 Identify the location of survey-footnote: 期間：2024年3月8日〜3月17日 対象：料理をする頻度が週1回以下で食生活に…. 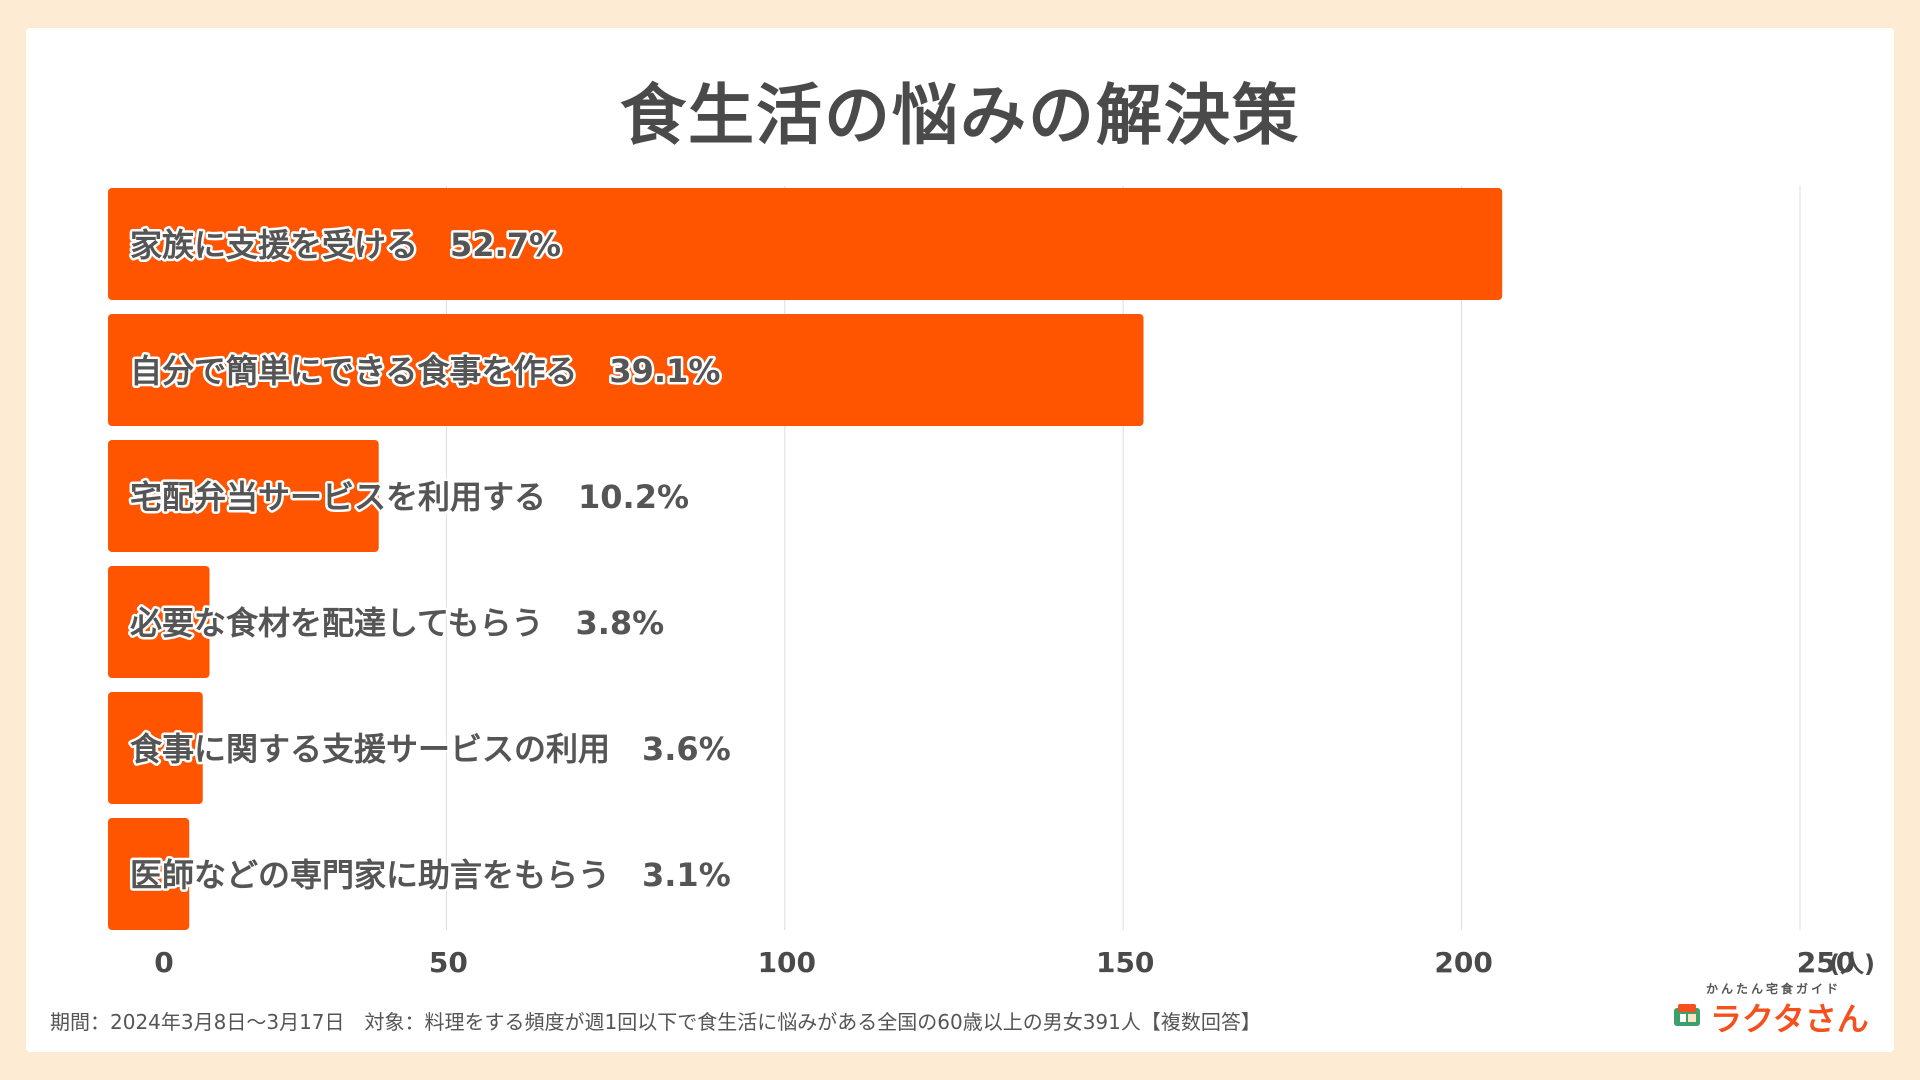
(655, 1022).